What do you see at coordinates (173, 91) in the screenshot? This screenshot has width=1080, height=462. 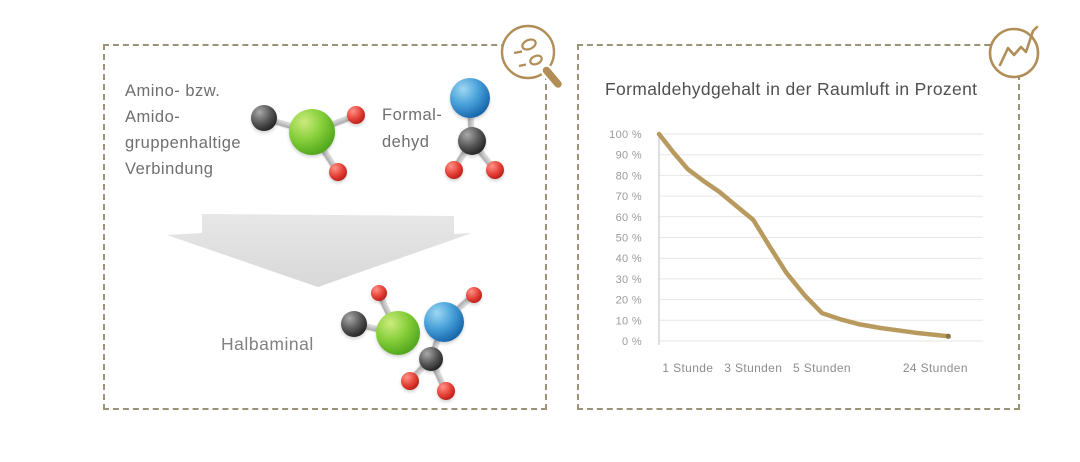 I see `reactant-label-line: Amino- bzw.` at bounding box center [173, 91].